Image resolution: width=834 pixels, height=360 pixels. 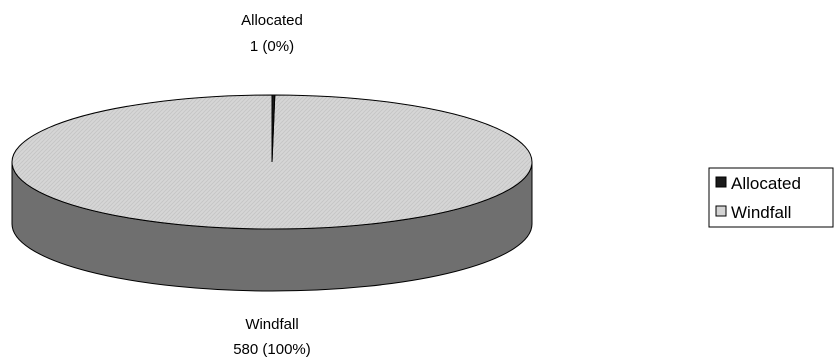 I want to click on data-label-windfall-value: 580 (100%), so click(x=272, y=349).